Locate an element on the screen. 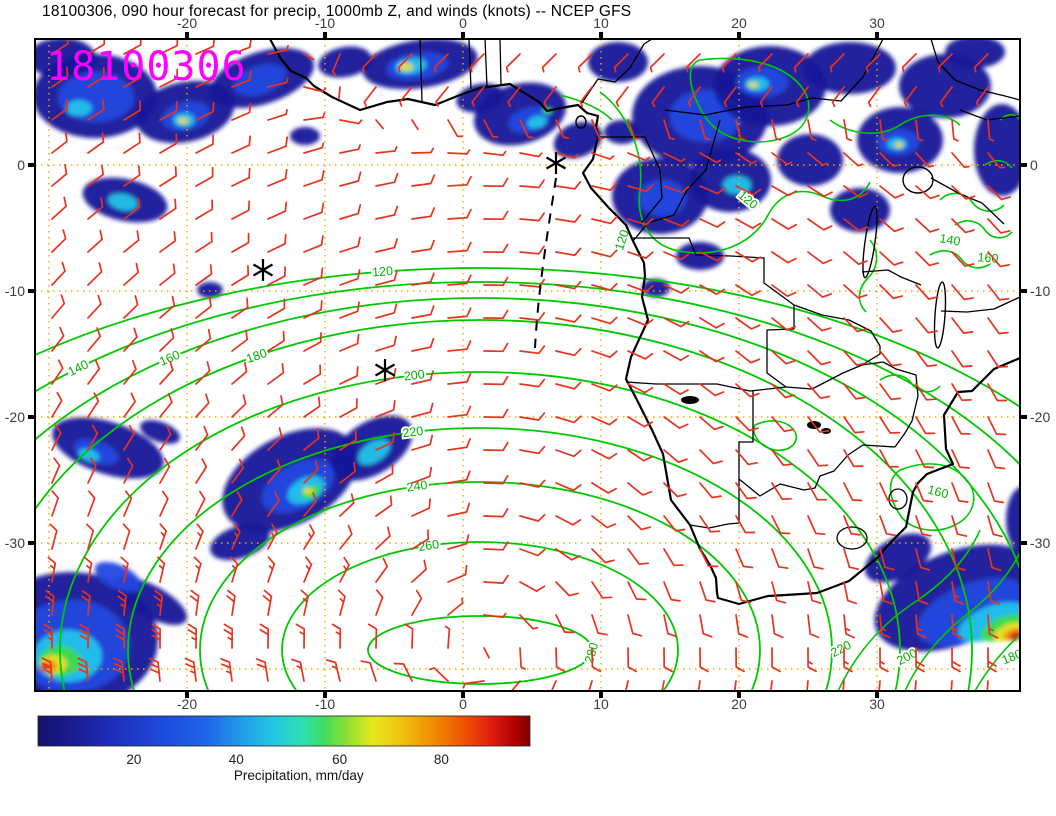  storm-track-dashed-line is located at coordinates (545, 263).